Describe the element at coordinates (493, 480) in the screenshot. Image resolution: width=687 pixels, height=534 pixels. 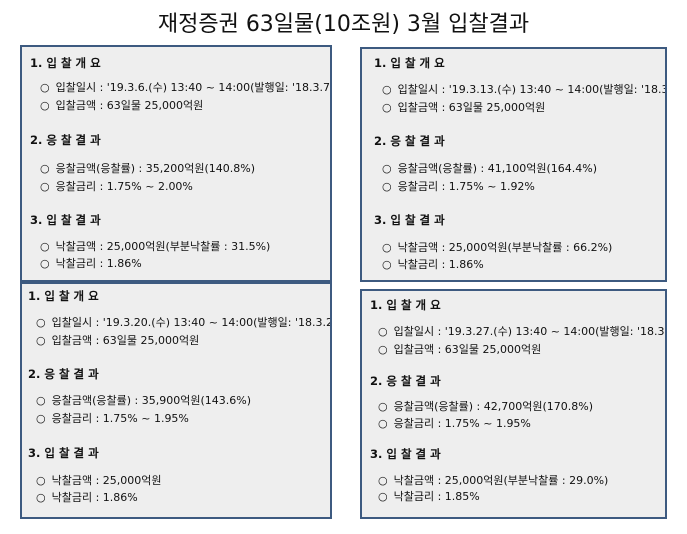
I see `list-item: ○ 낙찰금액 : 25,000억원(부분낙찰률 : 29.0%)` at that location.